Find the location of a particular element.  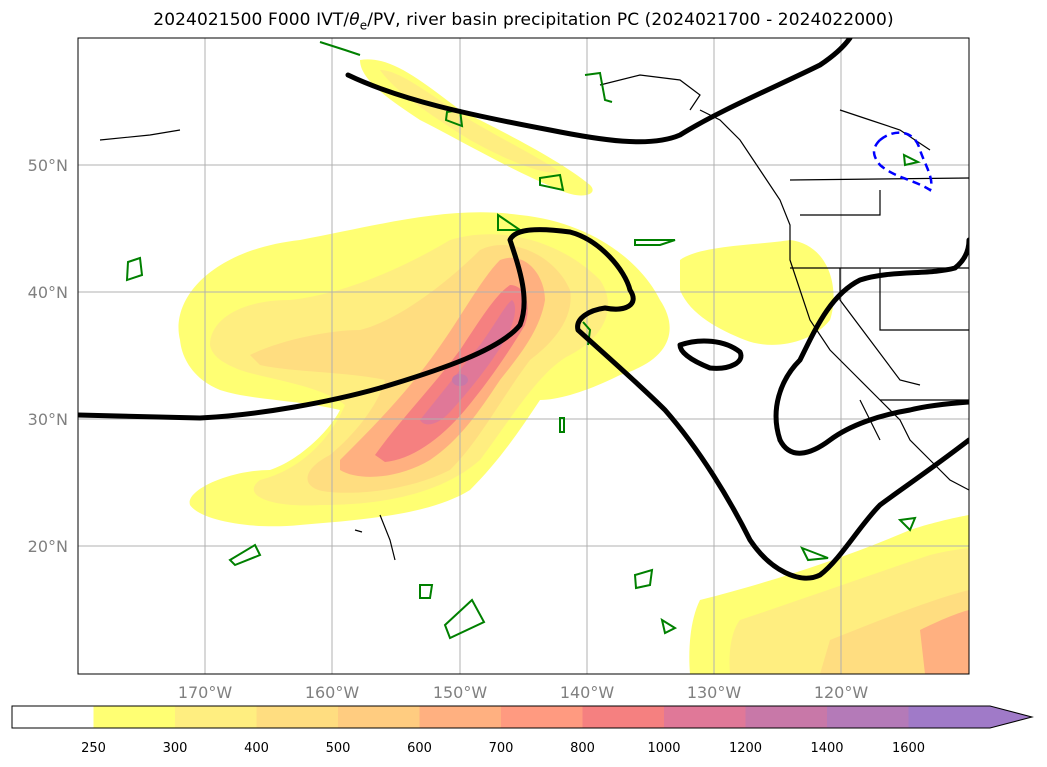

lon-label-160w: 160°W is located at coordinates (332, 692).